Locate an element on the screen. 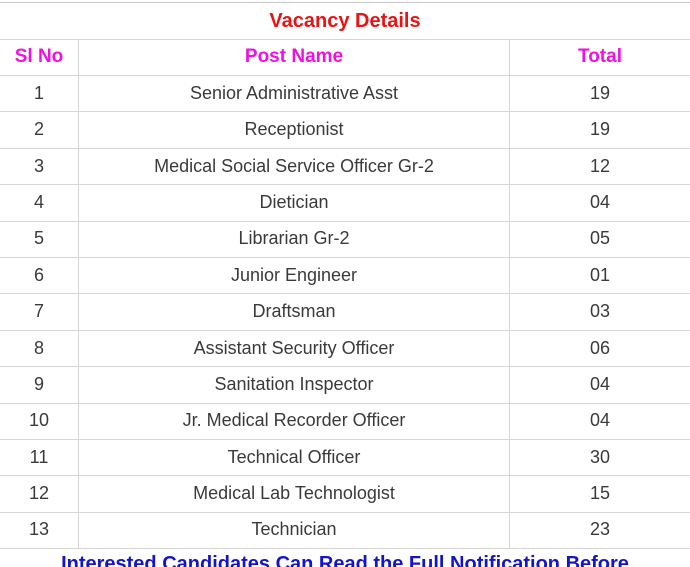 The height and width of the screenshot is (567, 690). table-row: 5 Librarian Gr-2 05 is located at coordinates (345, 239).